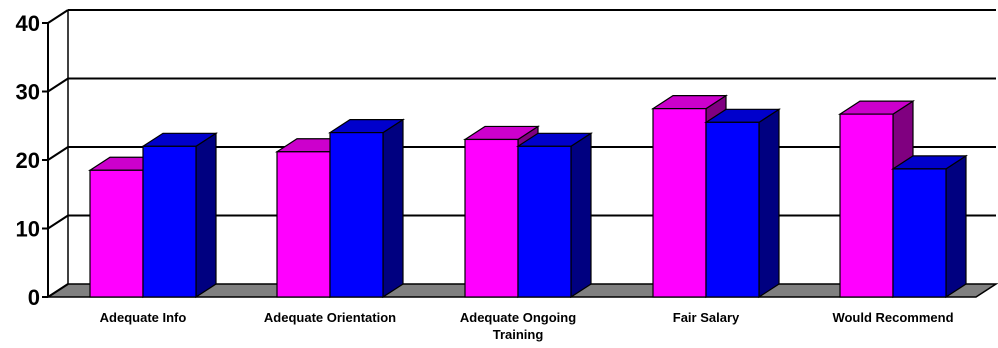  I want to click on x-category-label: Training, so click(518, 334).